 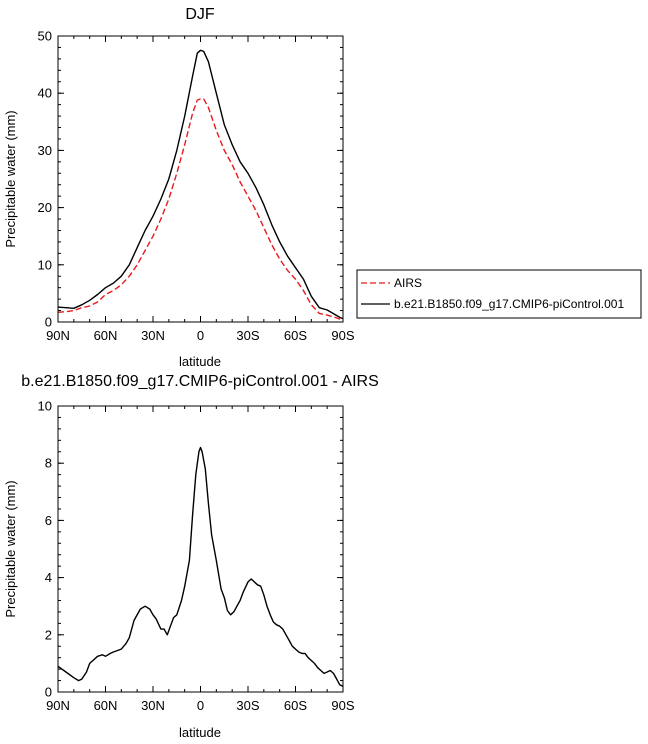 I want to click on legend-box, so click(x=499, y=294).